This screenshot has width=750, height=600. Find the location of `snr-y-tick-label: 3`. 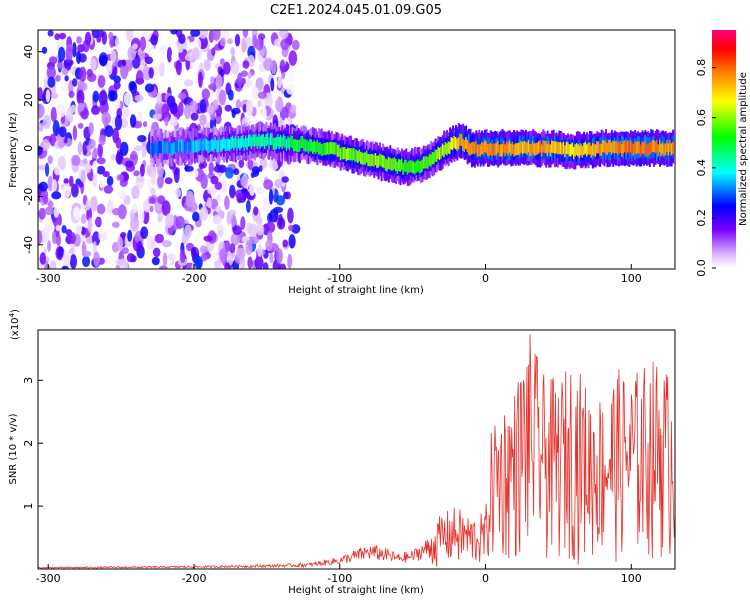

snr-y-tick-label: 3 is located at coordinates (28, 380).